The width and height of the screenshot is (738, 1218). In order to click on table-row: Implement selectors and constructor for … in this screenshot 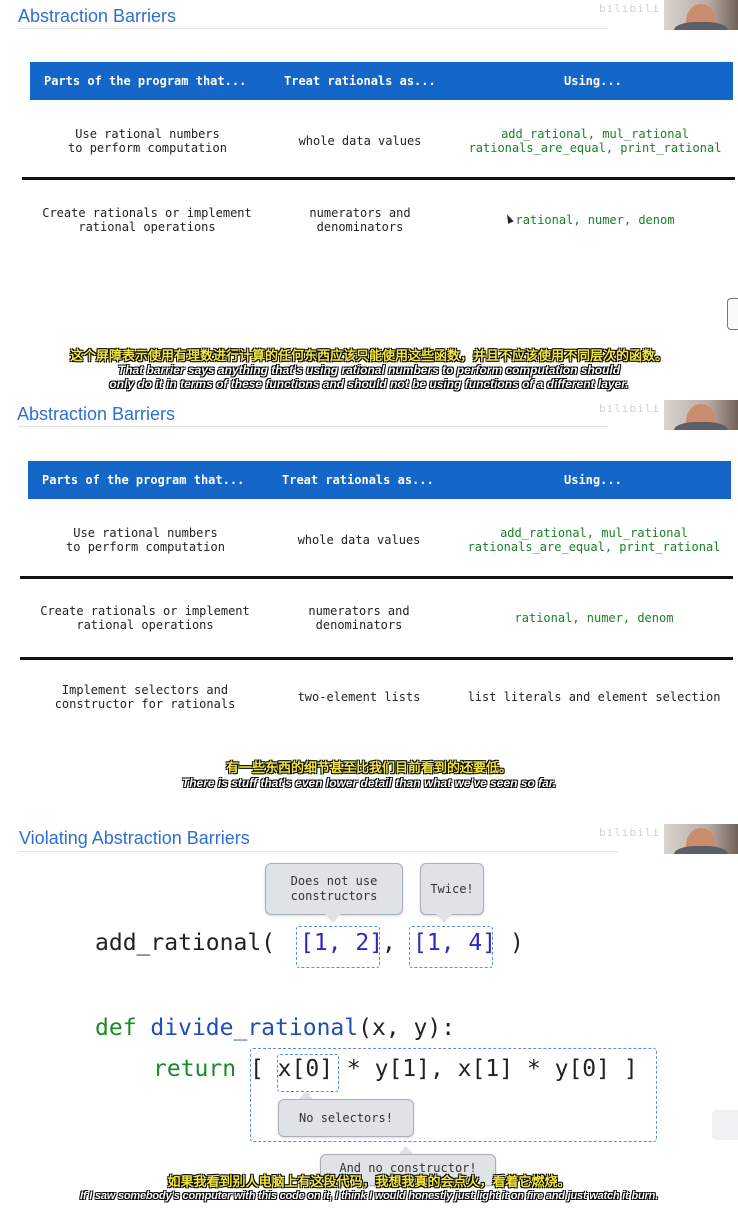, I will do `click(145, 697)`.